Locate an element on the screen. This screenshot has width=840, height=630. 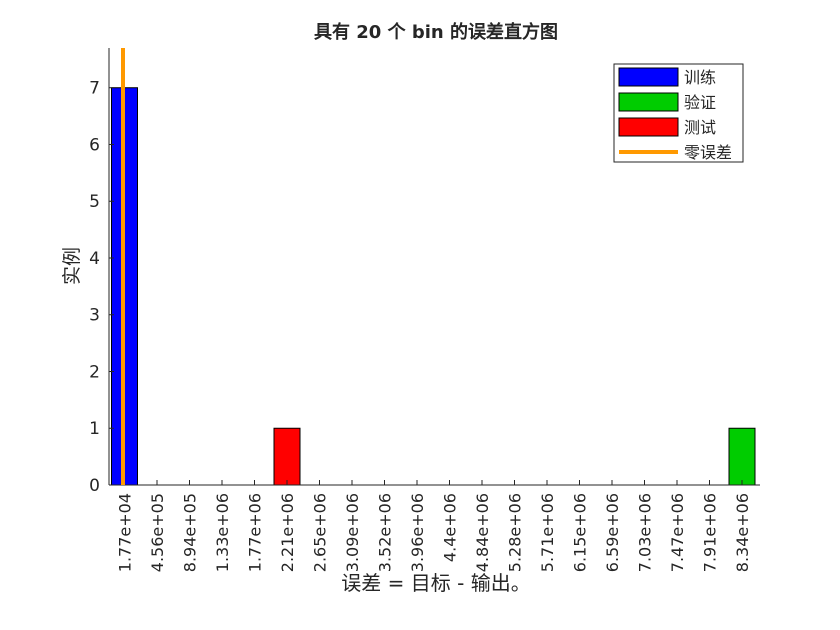
y-tick-label: 5 is located at coordinates (94, 202).